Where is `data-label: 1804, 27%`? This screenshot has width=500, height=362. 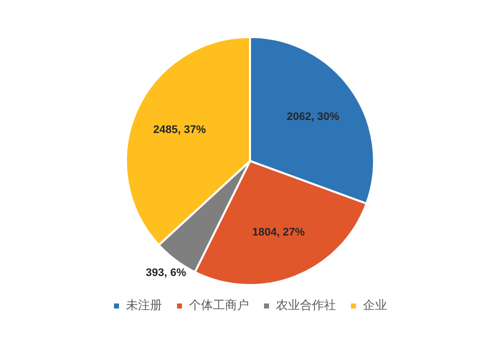
data-label: 1804, 27% is located at coordinates (279, 232).